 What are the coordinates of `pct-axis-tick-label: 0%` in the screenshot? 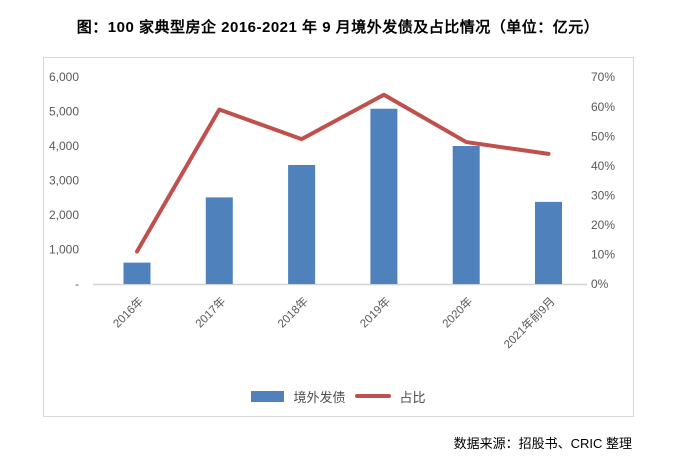 It's located at (600, 284).